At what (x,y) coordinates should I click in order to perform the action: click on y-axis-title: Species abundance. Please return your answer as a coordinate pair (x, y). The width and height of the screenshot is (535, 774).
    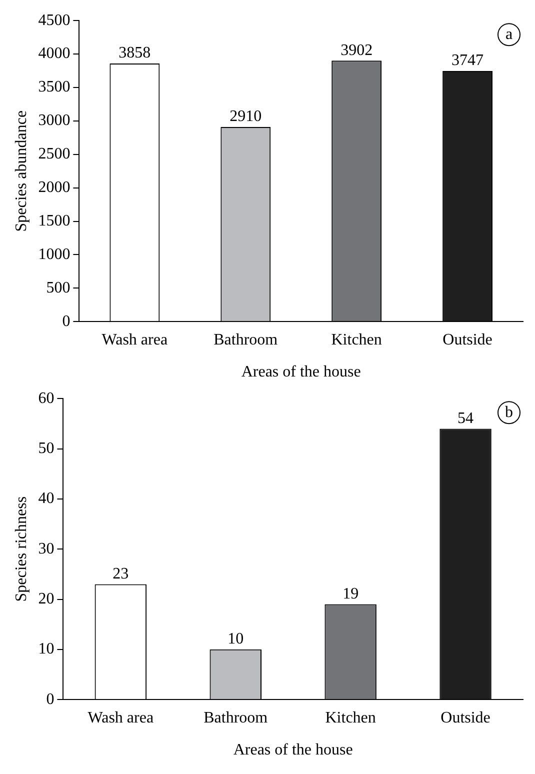
    Looking at the image, I should click on (21, 171).